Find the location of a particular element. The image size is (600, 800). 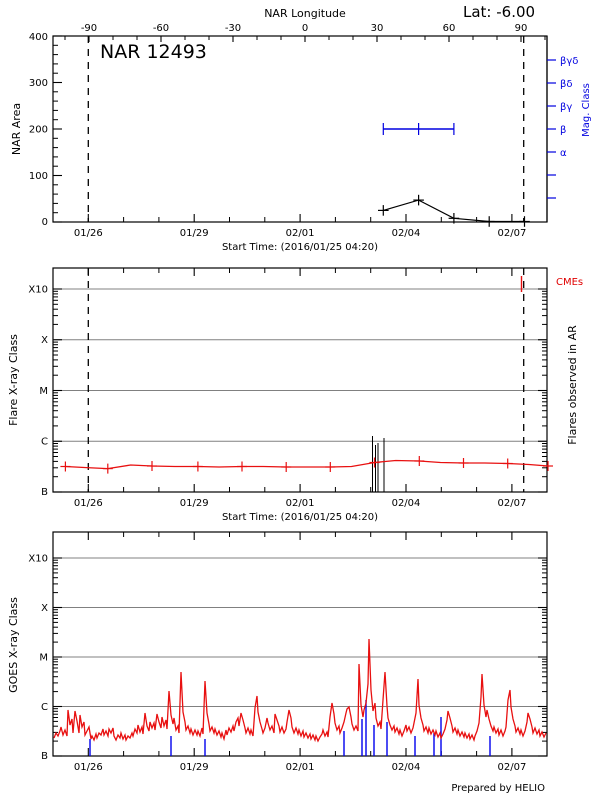

panel1-x-tick-labels: 01/26 01/29 02/01 02/04 02/07 is located at coordinates (300, 233).